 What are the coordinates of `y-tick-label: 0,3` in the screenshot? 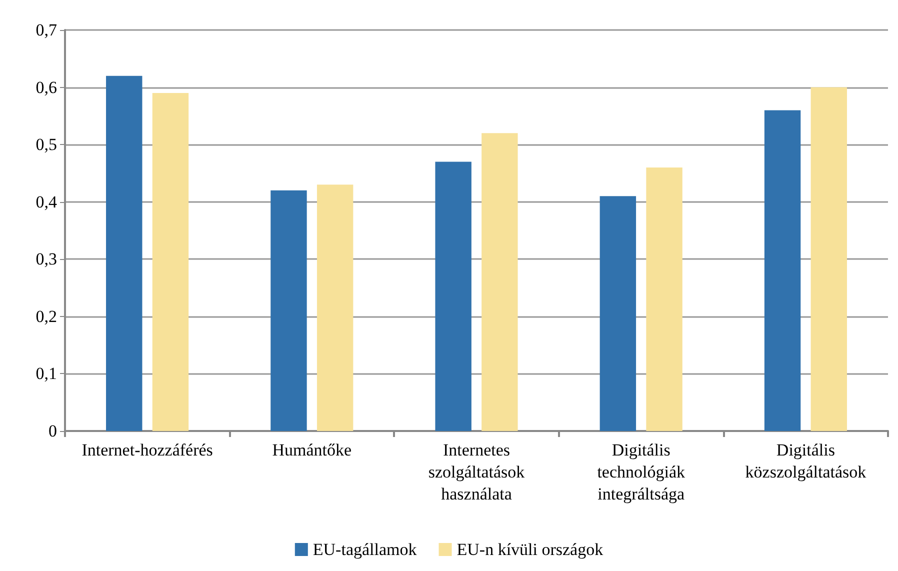 It's located at (46, 259).